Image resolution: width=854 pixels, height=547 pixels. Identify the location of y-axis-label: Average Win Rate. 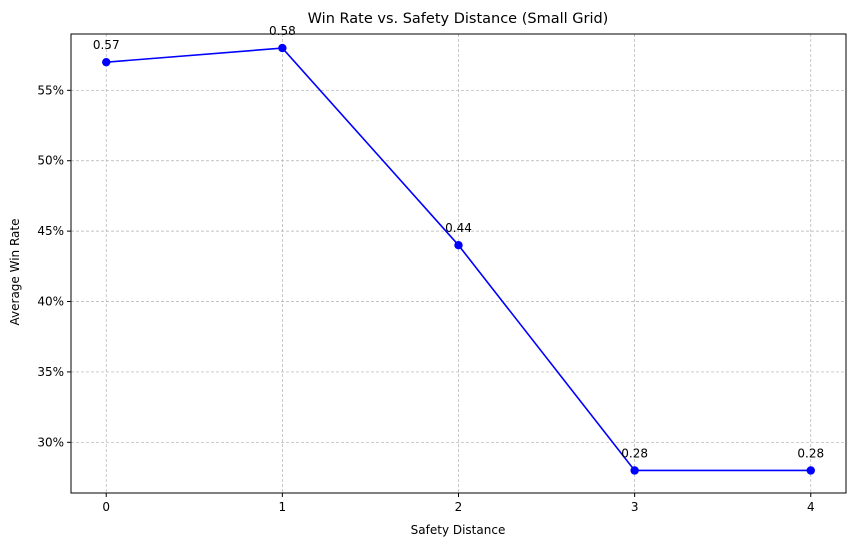
(15, 272).